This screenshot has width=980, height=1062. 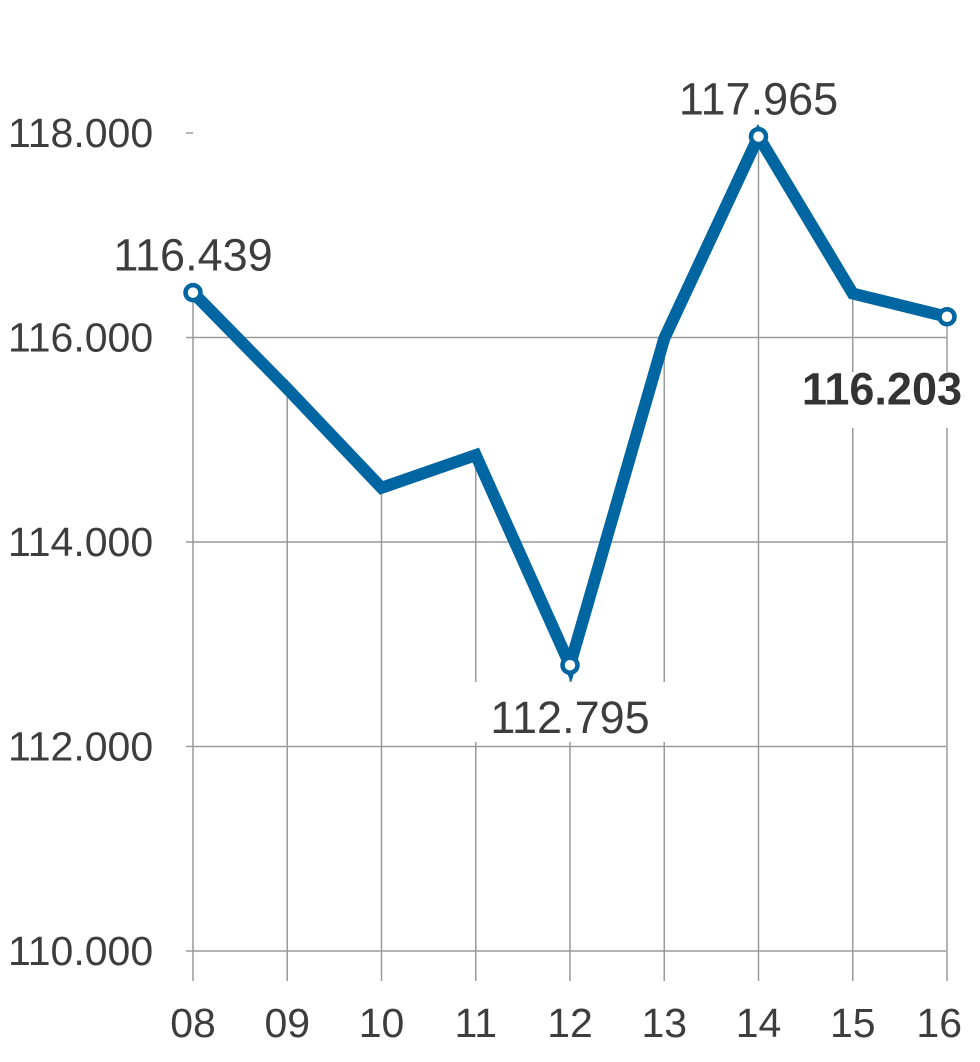 I want to click on x-tick-label: 15, so click(x=853, y=1023).